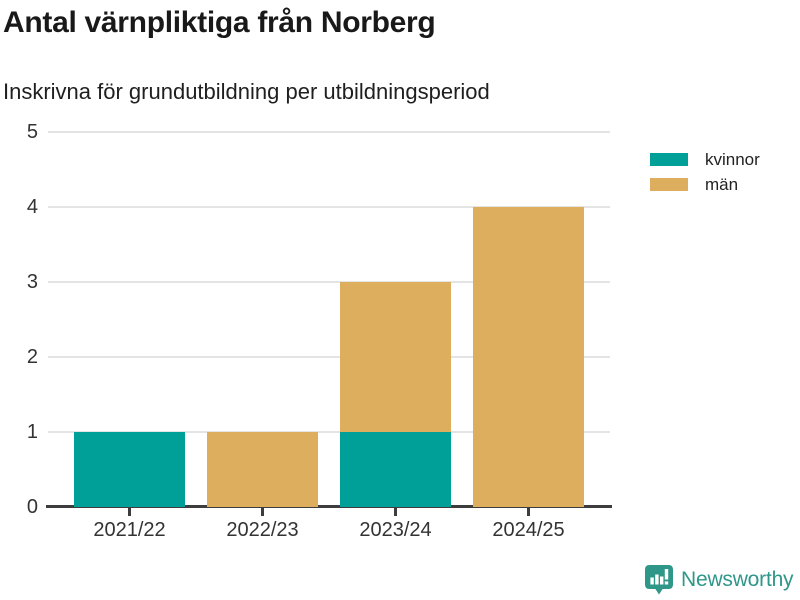  What do you see at coordinates (528, 530) in the screenshot?
I see `x-tick-label: 2024/25` at bounding box center [528, 530].